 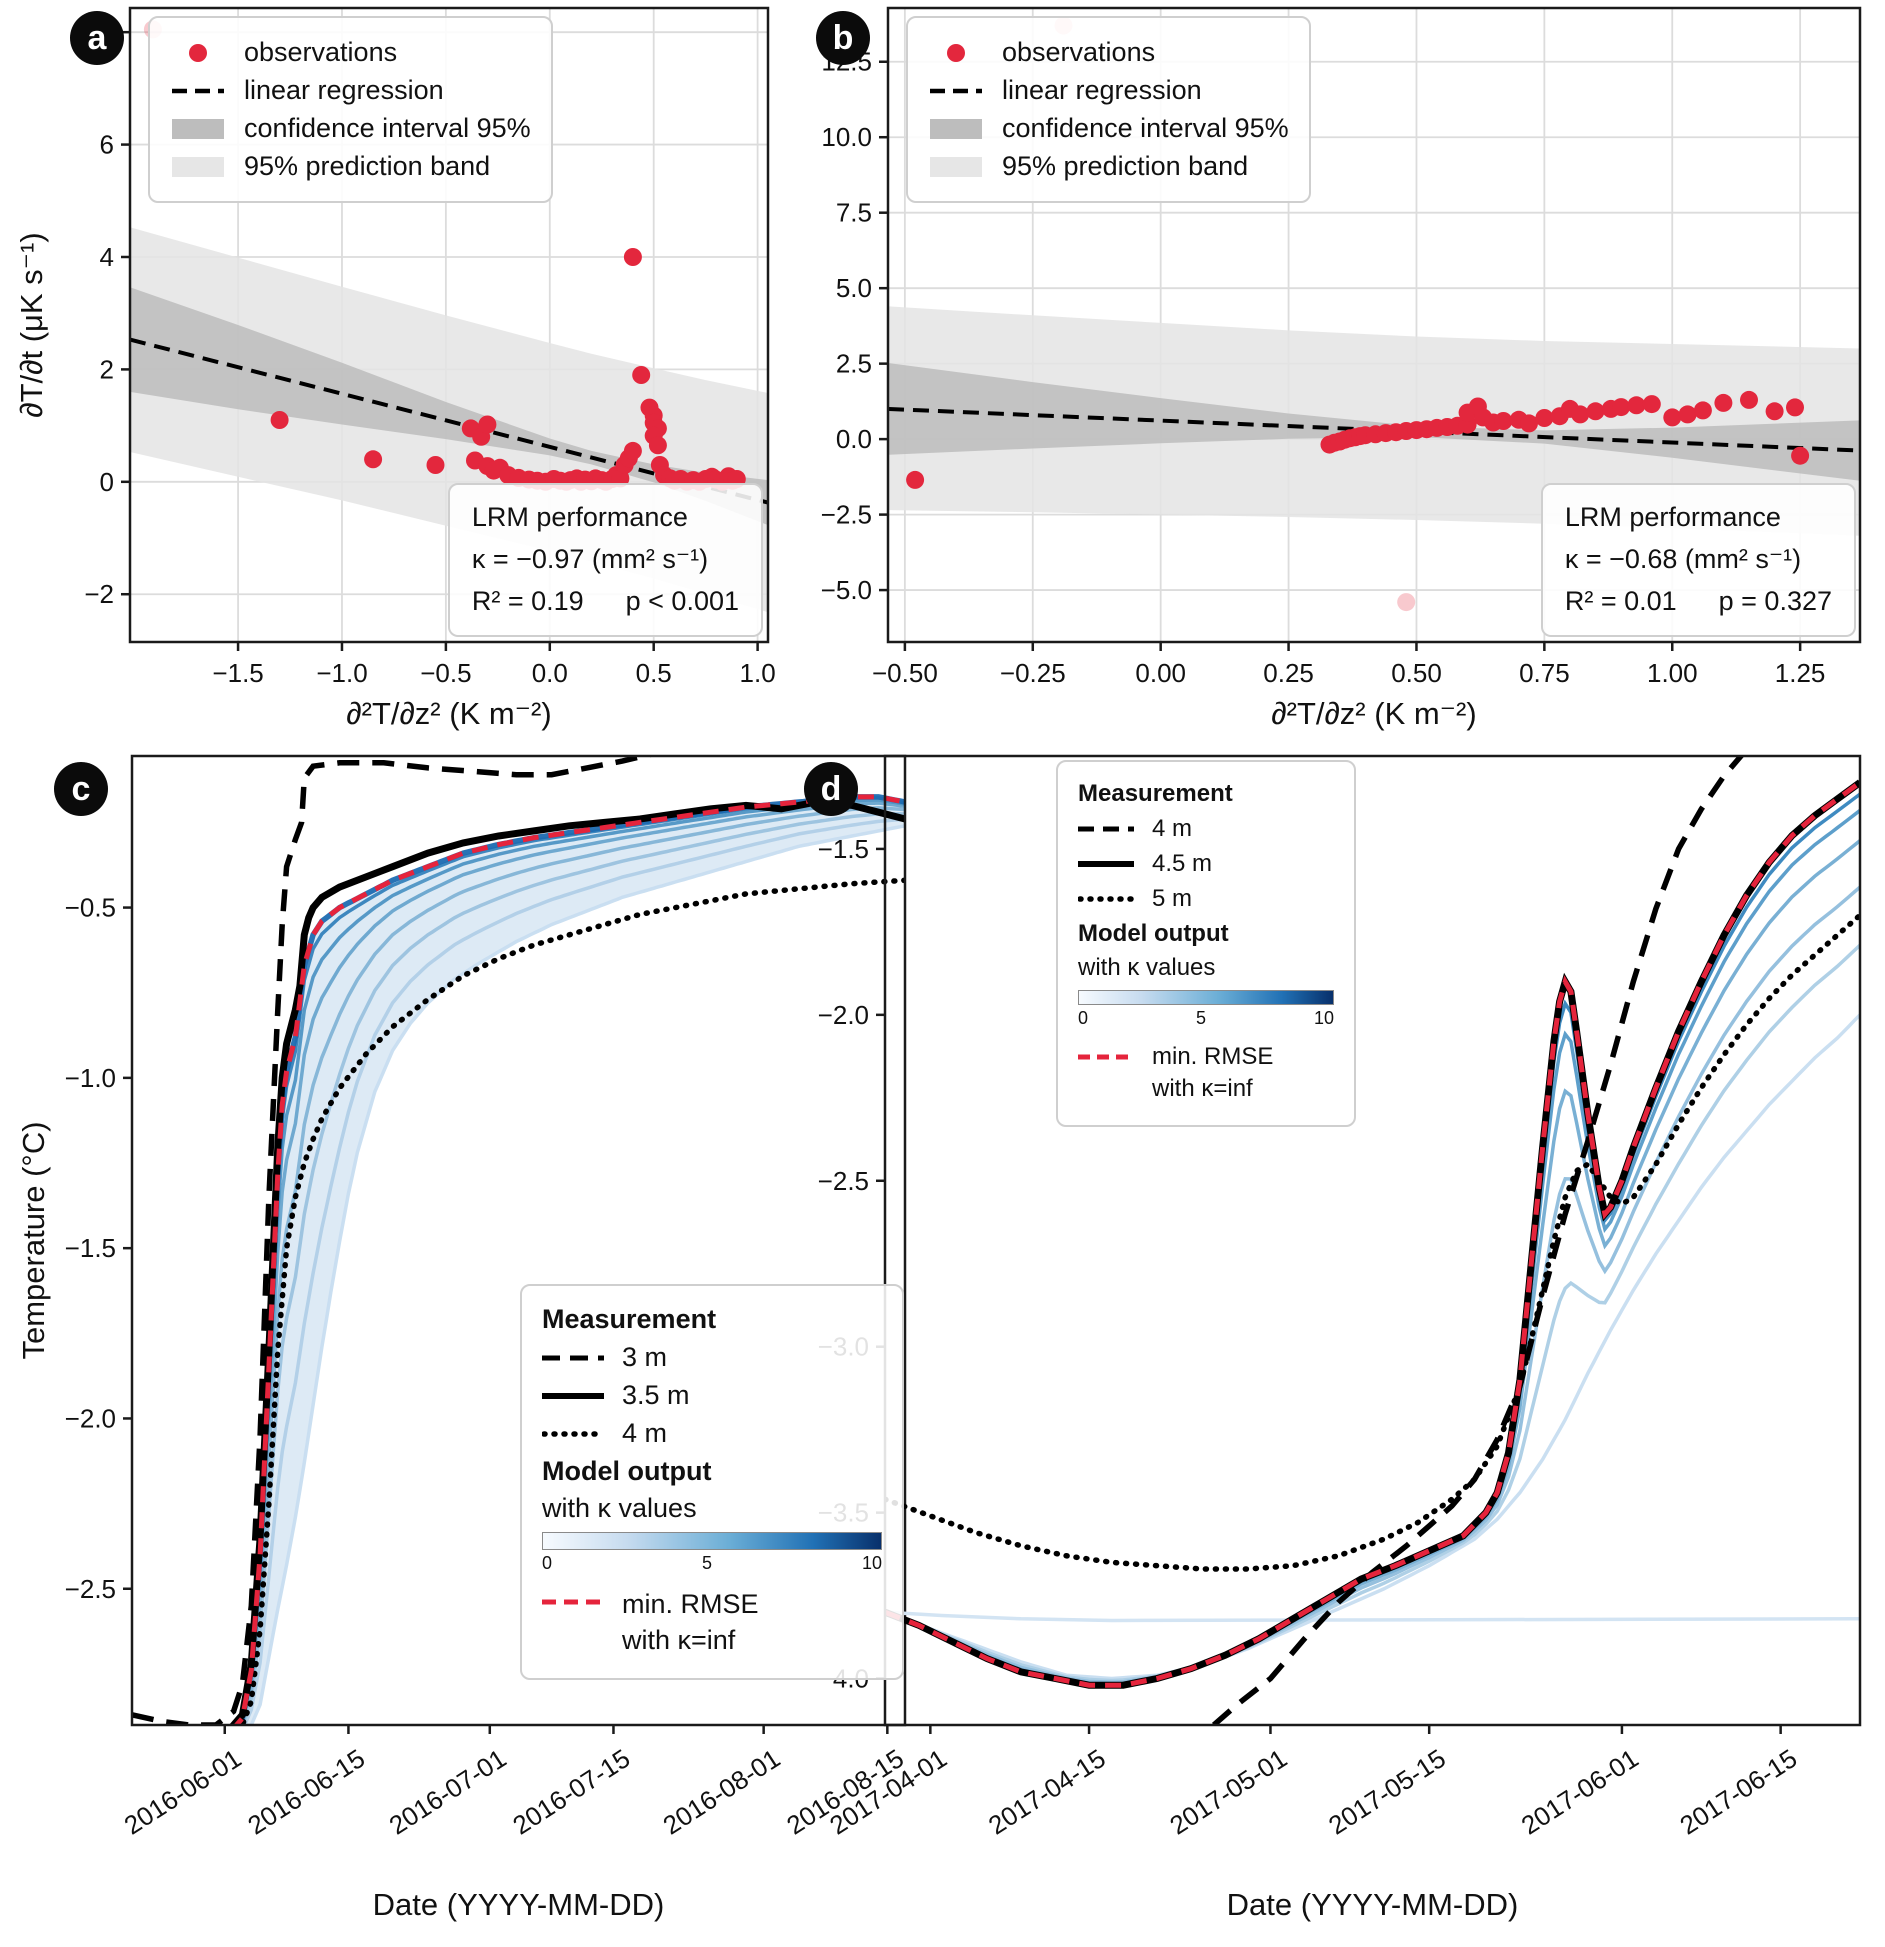 What do you see at coordinates (107, 145) in the screenshot?
I see `y-tick-label: 6` at bounding box center [107, 145].